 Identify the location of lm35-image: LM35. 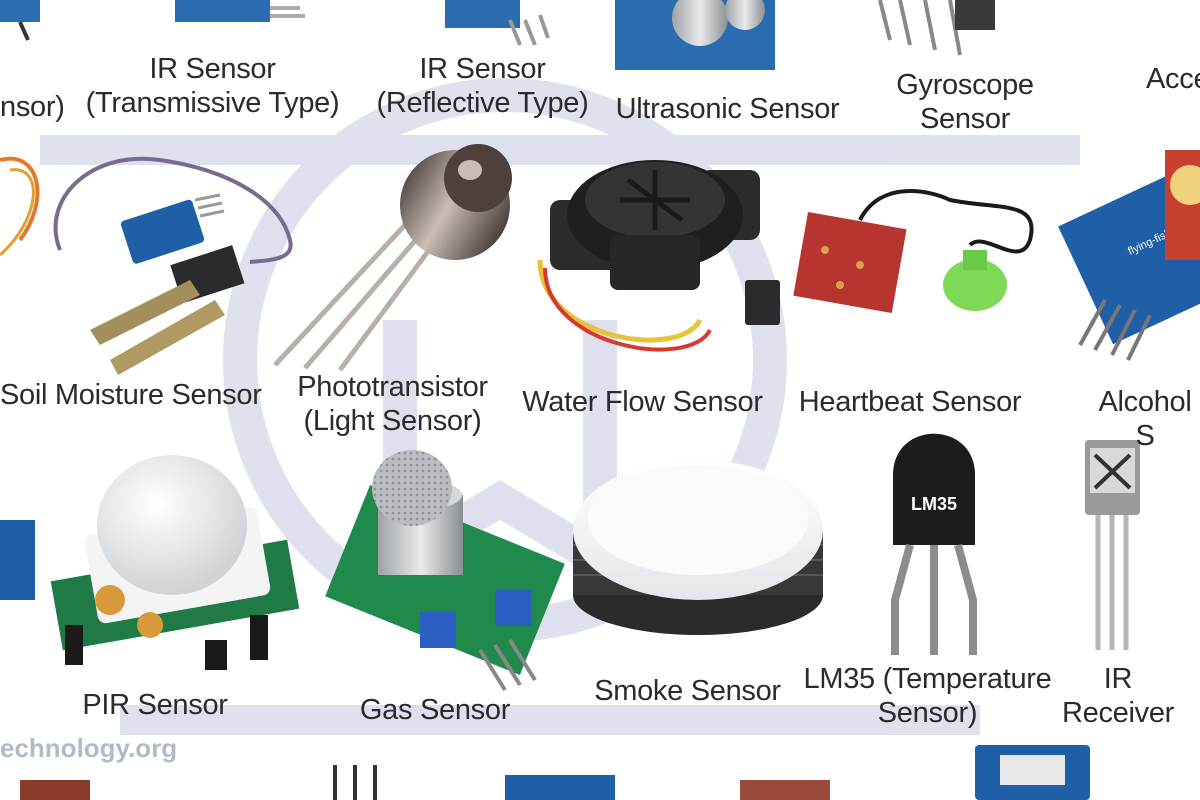
(934, 544).